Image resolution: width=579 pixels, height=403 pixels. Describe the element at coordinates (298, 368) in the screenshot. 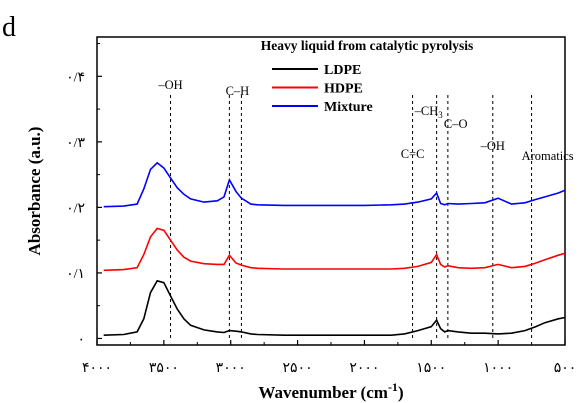

I see `x-tick-label: ۲۵۰۰` at that location.